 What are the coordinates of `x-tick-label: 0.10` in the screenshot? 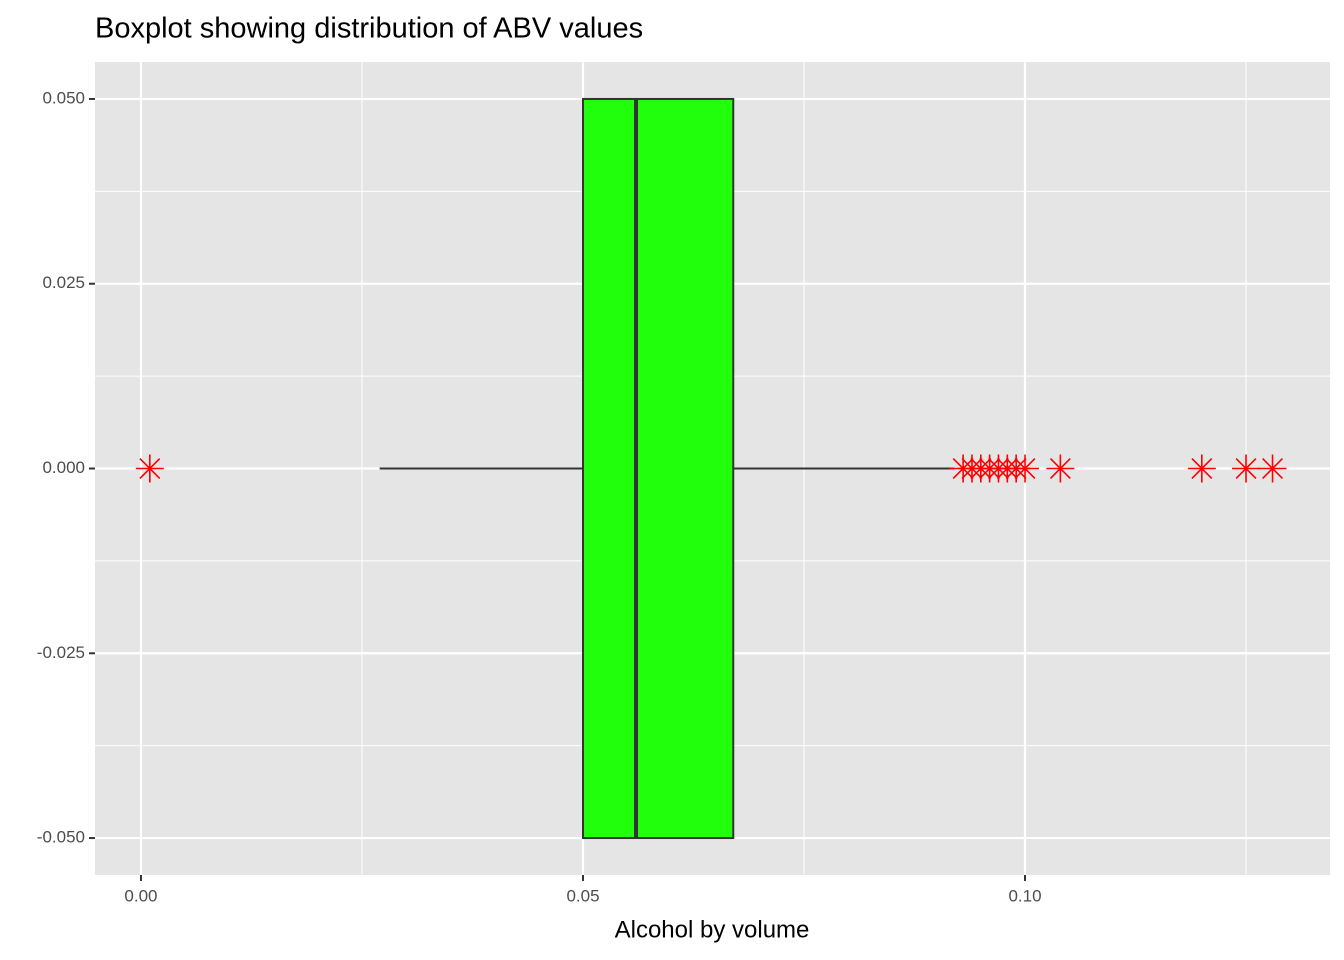 It's located at (1024, 895).